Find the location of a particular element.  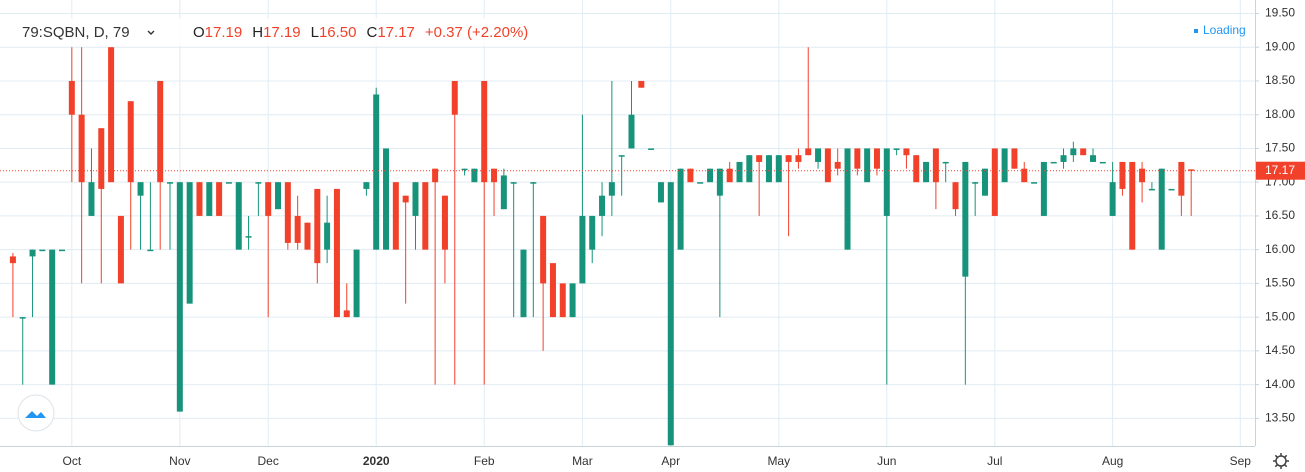

y-tick-label: 15.50 is located at coordinates (1280, 283).